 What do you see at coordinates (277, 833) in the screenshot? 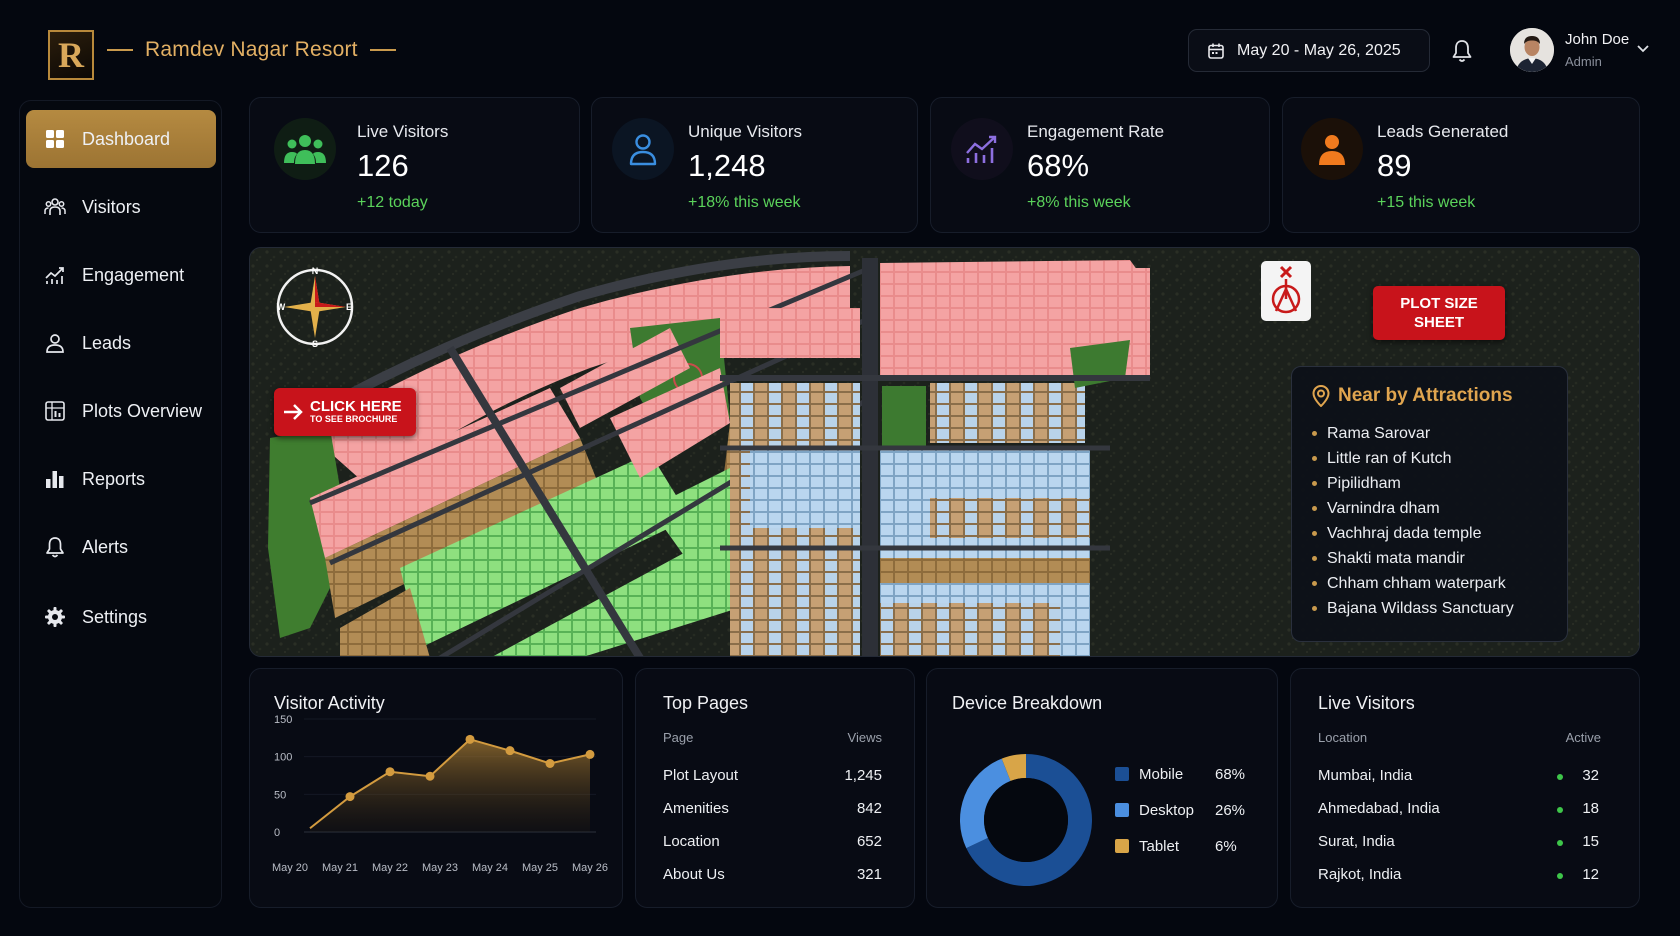
I see `y-tick-label: 0` at bounding box center [277, 833].